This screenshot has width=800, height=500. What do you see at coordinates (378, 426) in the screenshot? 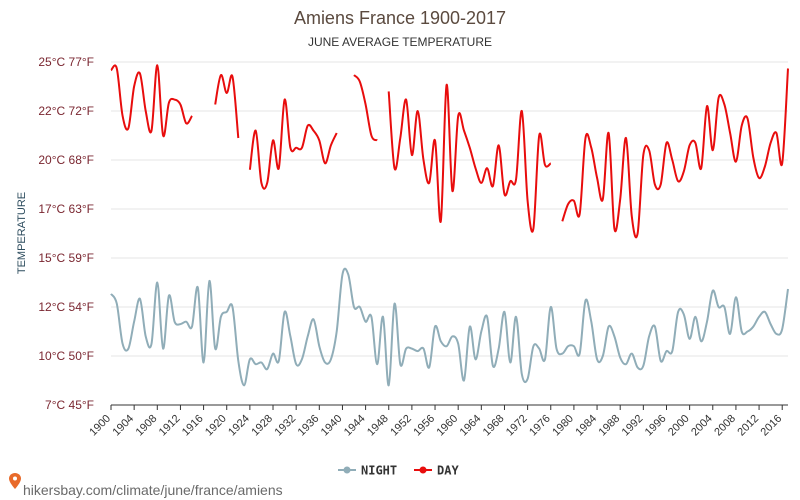
I see `x-tick-label: 1948` at bounding box center [378, 426].